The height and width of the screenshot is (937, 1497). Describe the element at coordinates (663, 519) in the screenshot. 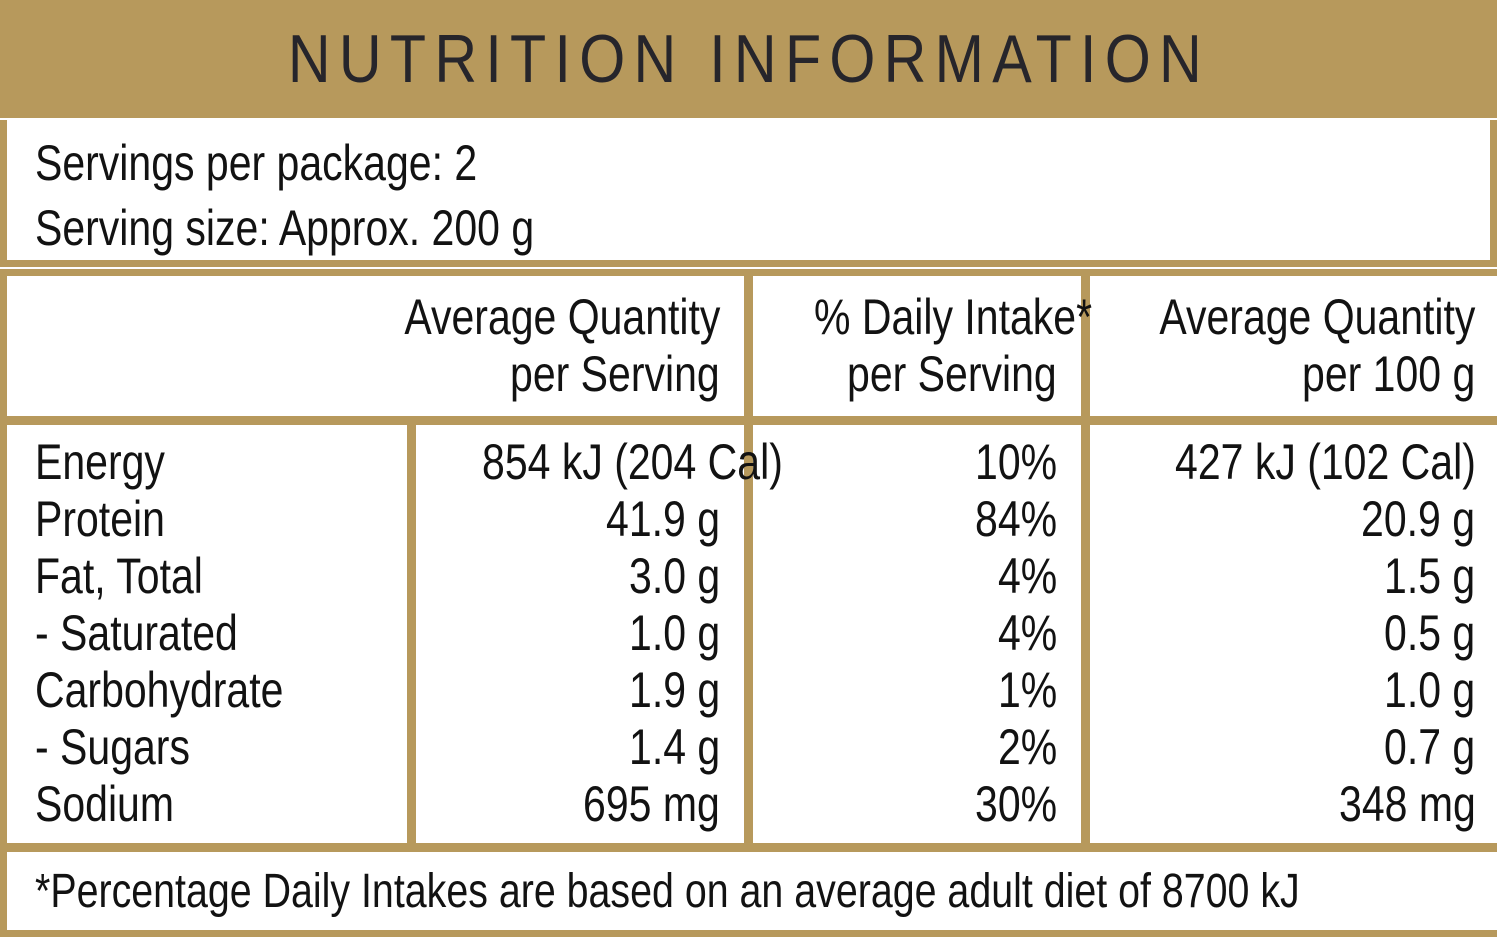

I see `nutrient-value: 41.9 g` at that location.